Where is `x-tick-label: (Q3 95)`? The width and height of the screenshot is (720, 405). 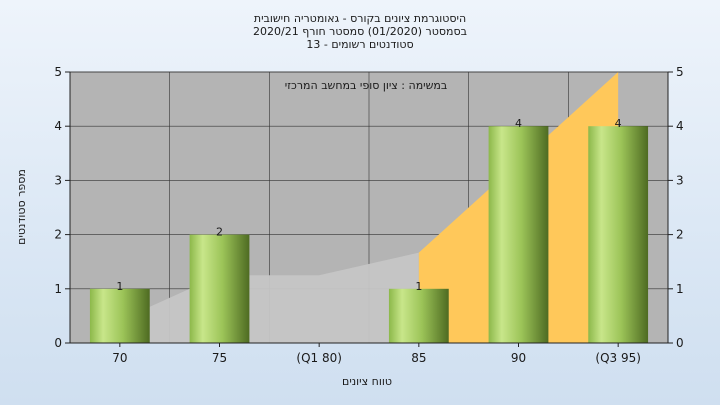 x-tick-label: (Q3 95) is located at coordinates (618, 358).